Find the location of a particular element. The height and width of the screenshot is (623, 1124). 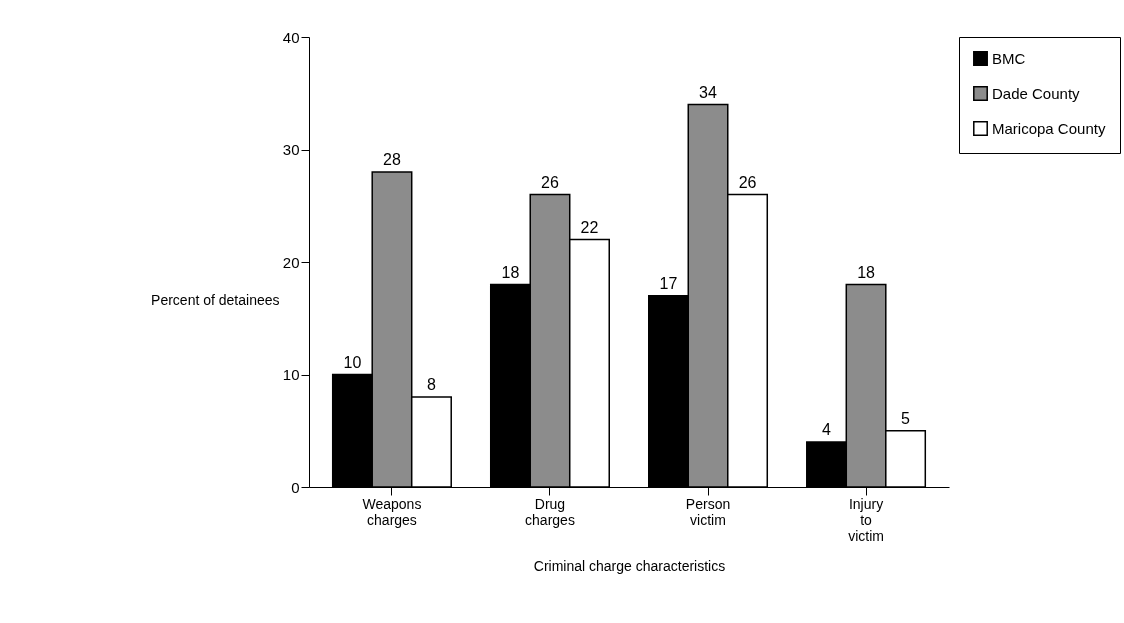

y-axis-title: Percent of detainees is located at coordinates (215, 299).